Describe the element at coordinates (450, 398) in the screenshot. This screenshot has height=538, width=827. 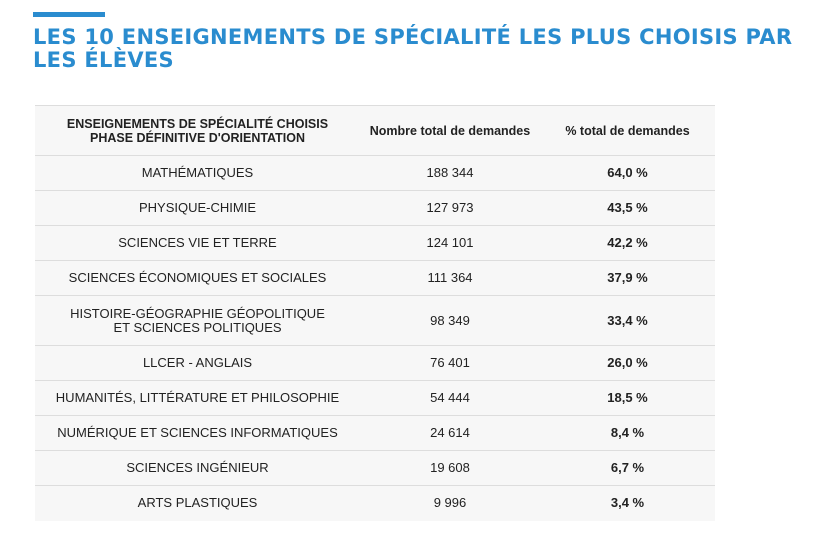
I see `count-cell: 54 444` at that location.